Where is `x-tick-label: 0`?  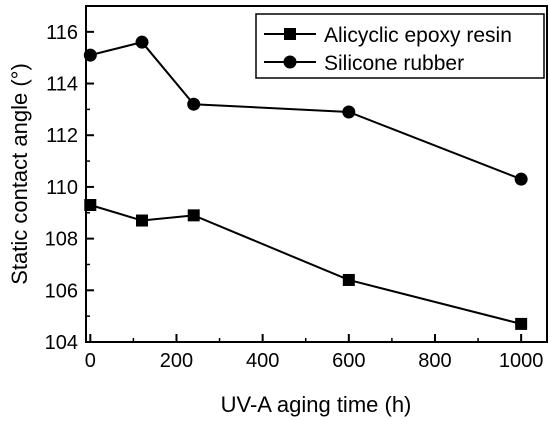
x-tick-label: 0 is located at coordinates (90, 361).